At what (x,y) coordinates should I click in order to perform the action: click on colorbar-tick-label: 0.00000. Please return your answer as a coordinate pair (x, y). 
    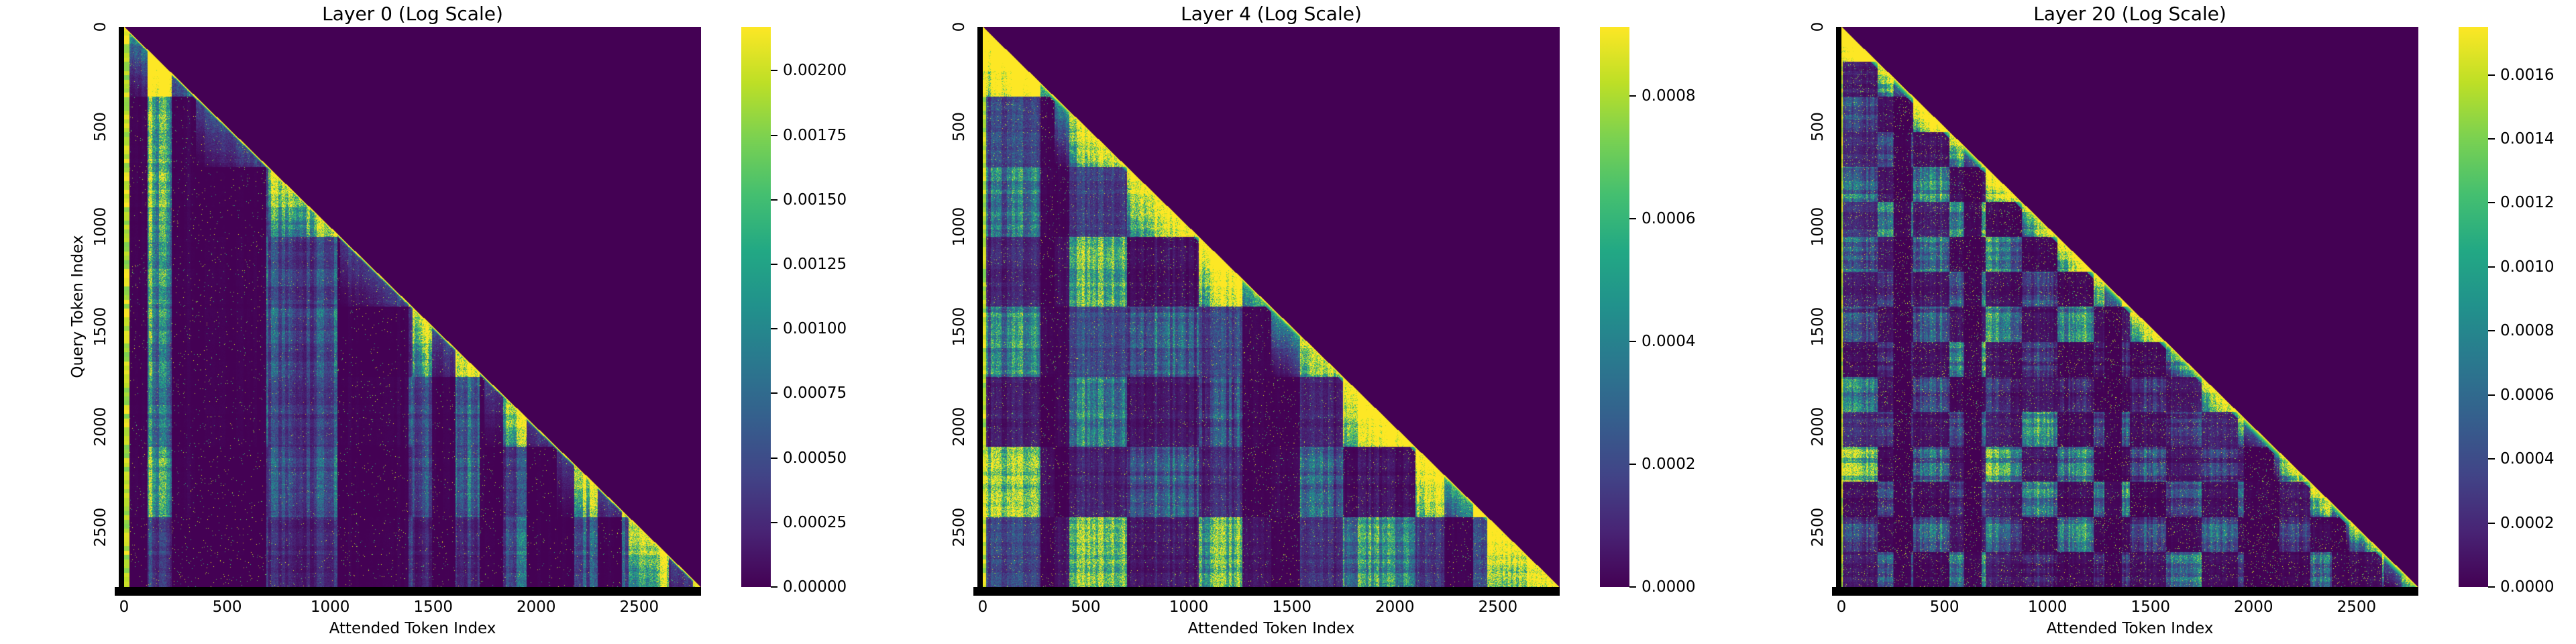
    Looking at the image, I should click on (815, 587).